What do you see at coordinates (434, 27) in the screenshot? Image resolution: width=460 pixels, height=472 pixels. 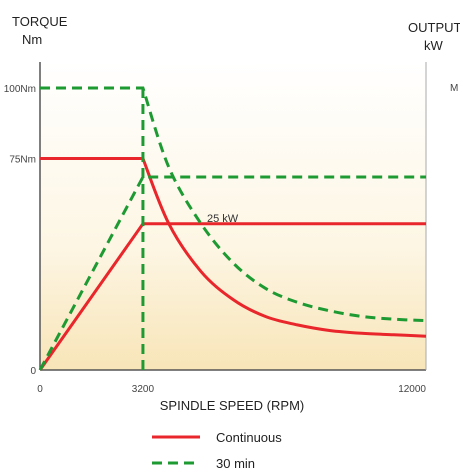 I see `y-axis-title-right-line1: OUTPUT` at bounding box center [434, 27].